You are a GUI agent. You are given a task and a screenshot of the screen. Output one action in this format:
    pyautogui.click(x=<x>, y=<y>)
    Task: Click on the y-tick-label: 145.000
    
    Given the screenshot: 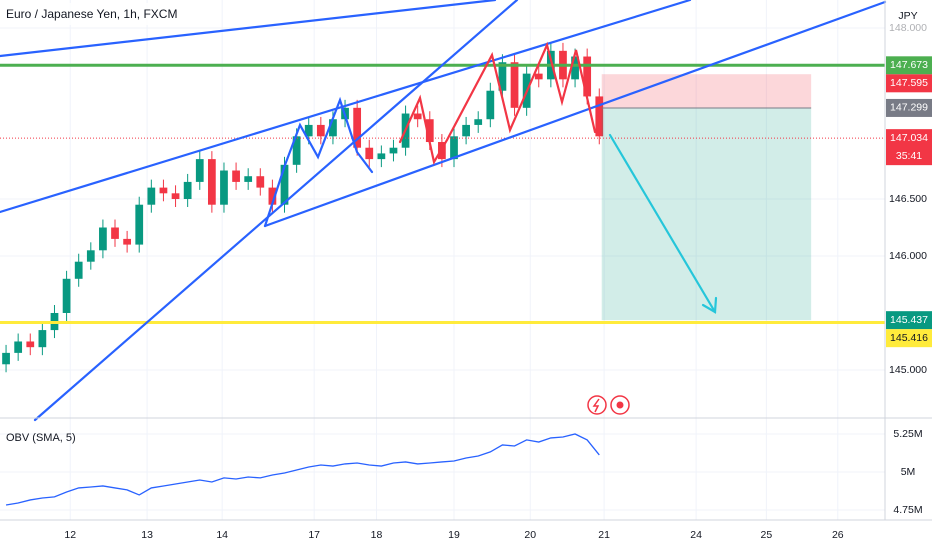 What is the action you would take?
    pyautogui.click(x=908, y=370)
    